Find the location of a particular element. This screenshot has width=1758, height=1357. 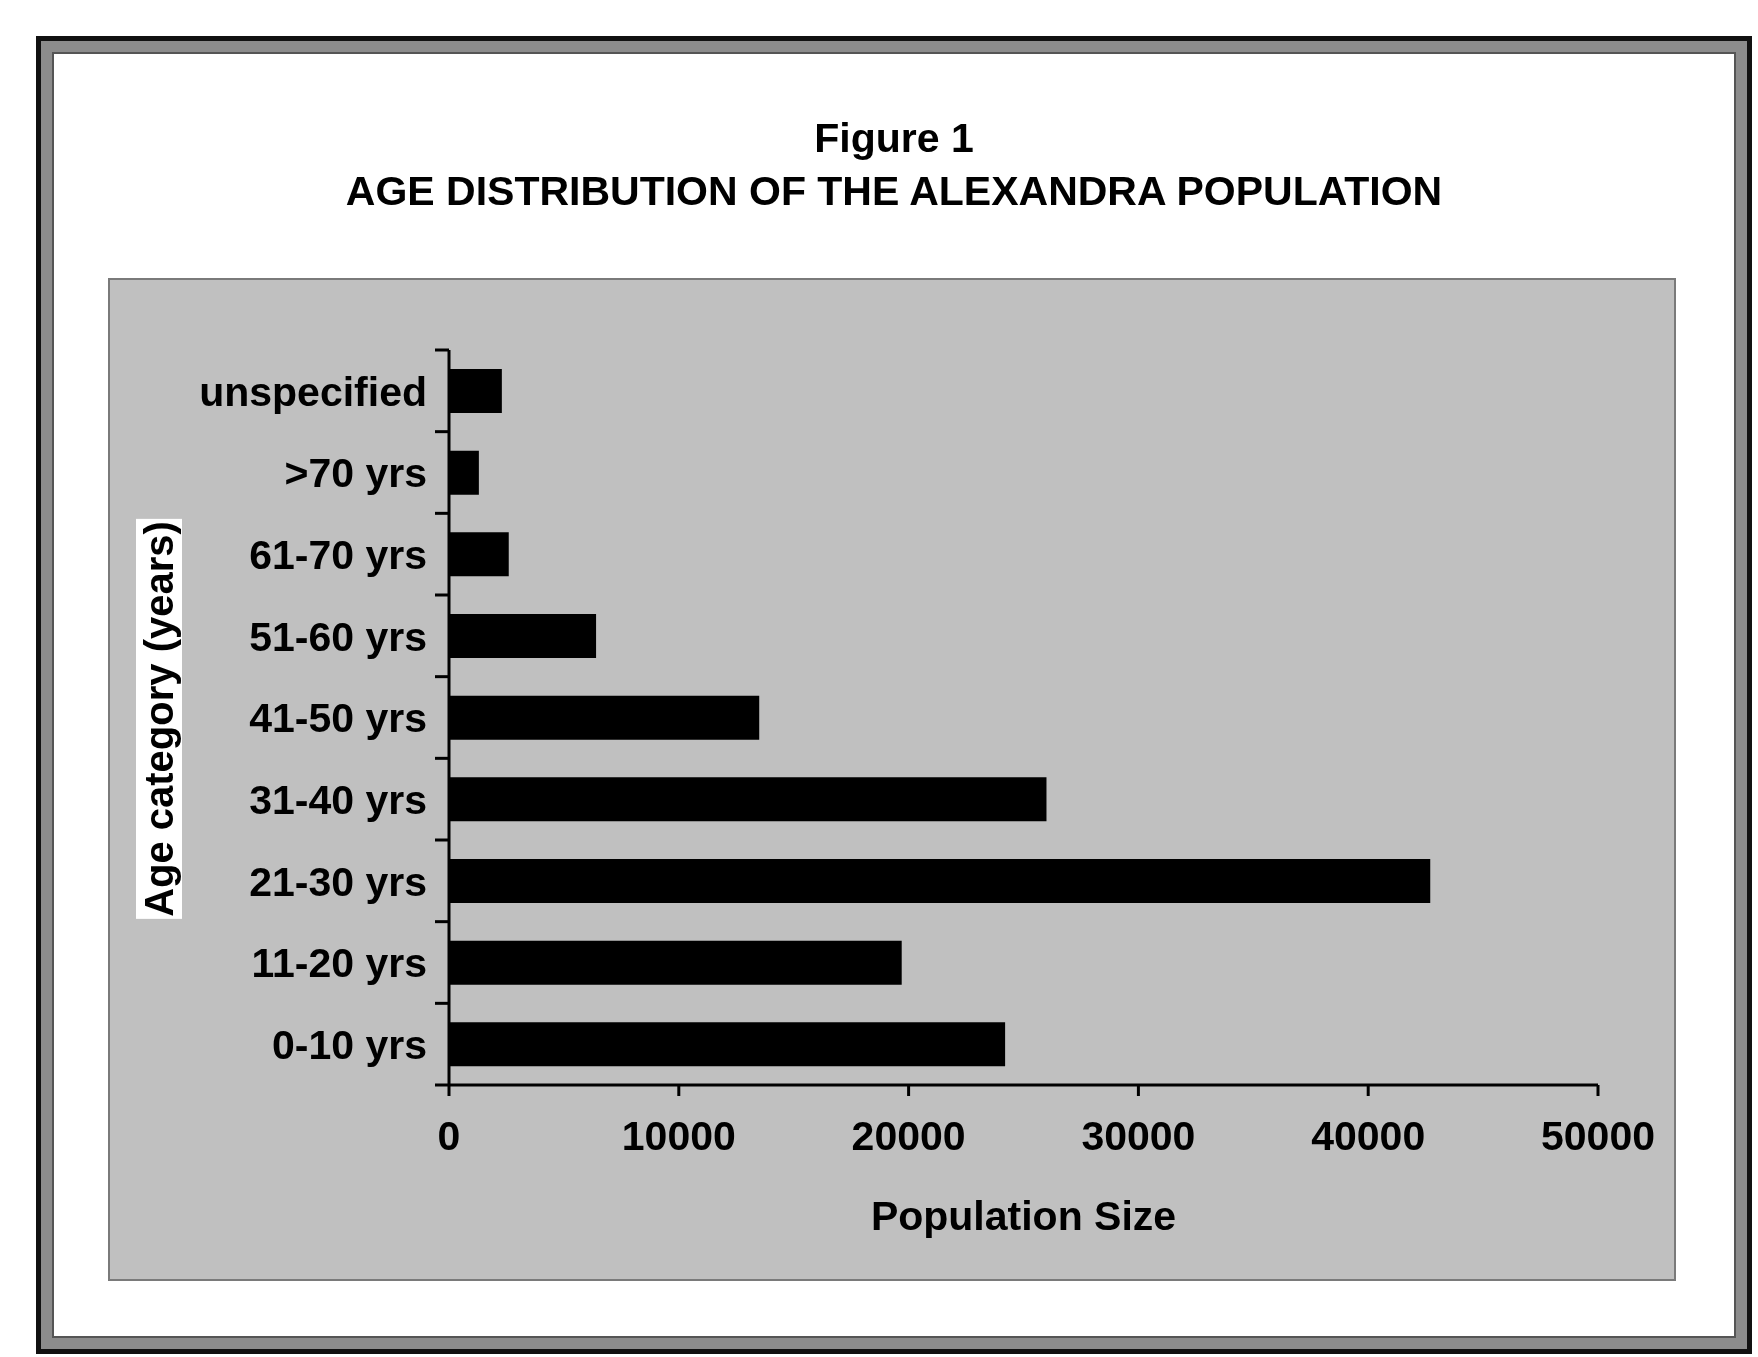

x-tick-label: 10000 is located at coordinates (678, 1136).